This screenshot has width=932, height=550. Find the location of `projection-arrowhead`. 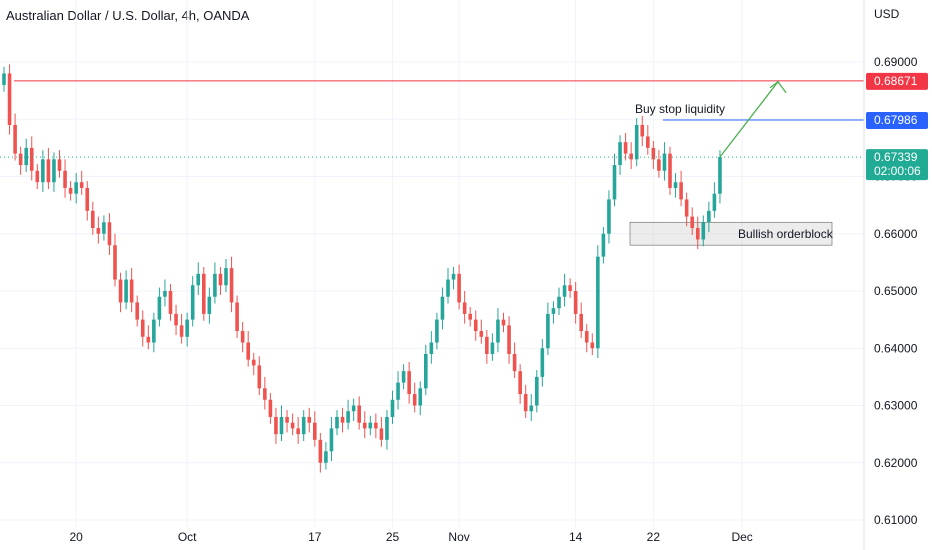

projection-arrowhead is located at coordinates (778, 87).